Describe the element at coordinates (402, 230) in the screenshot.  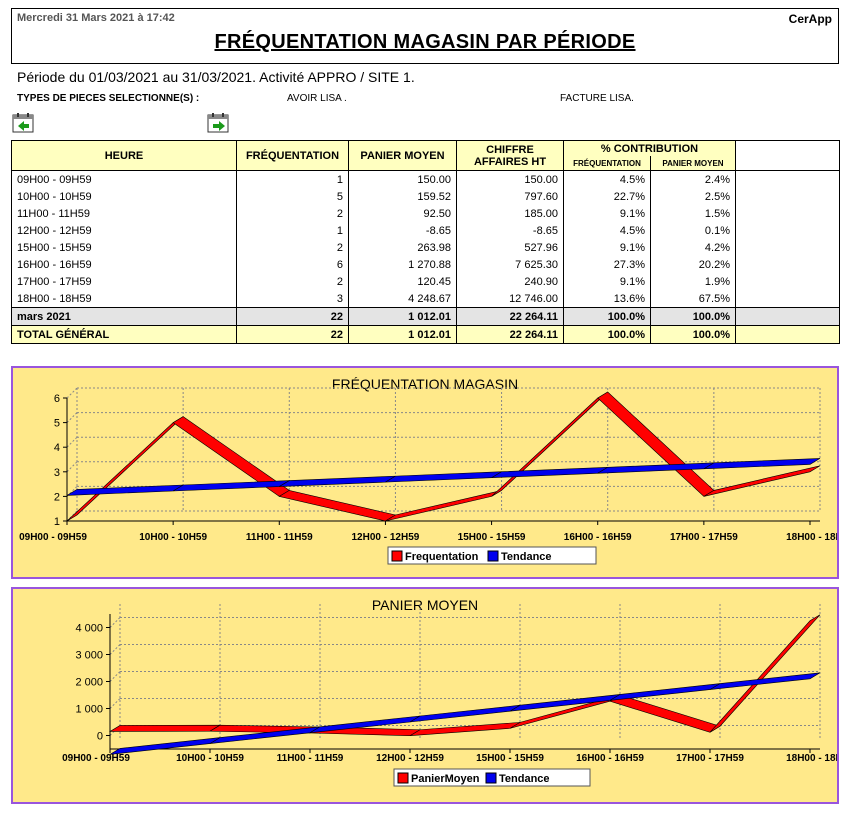
I see `cell-panier: -8.65` at that location.